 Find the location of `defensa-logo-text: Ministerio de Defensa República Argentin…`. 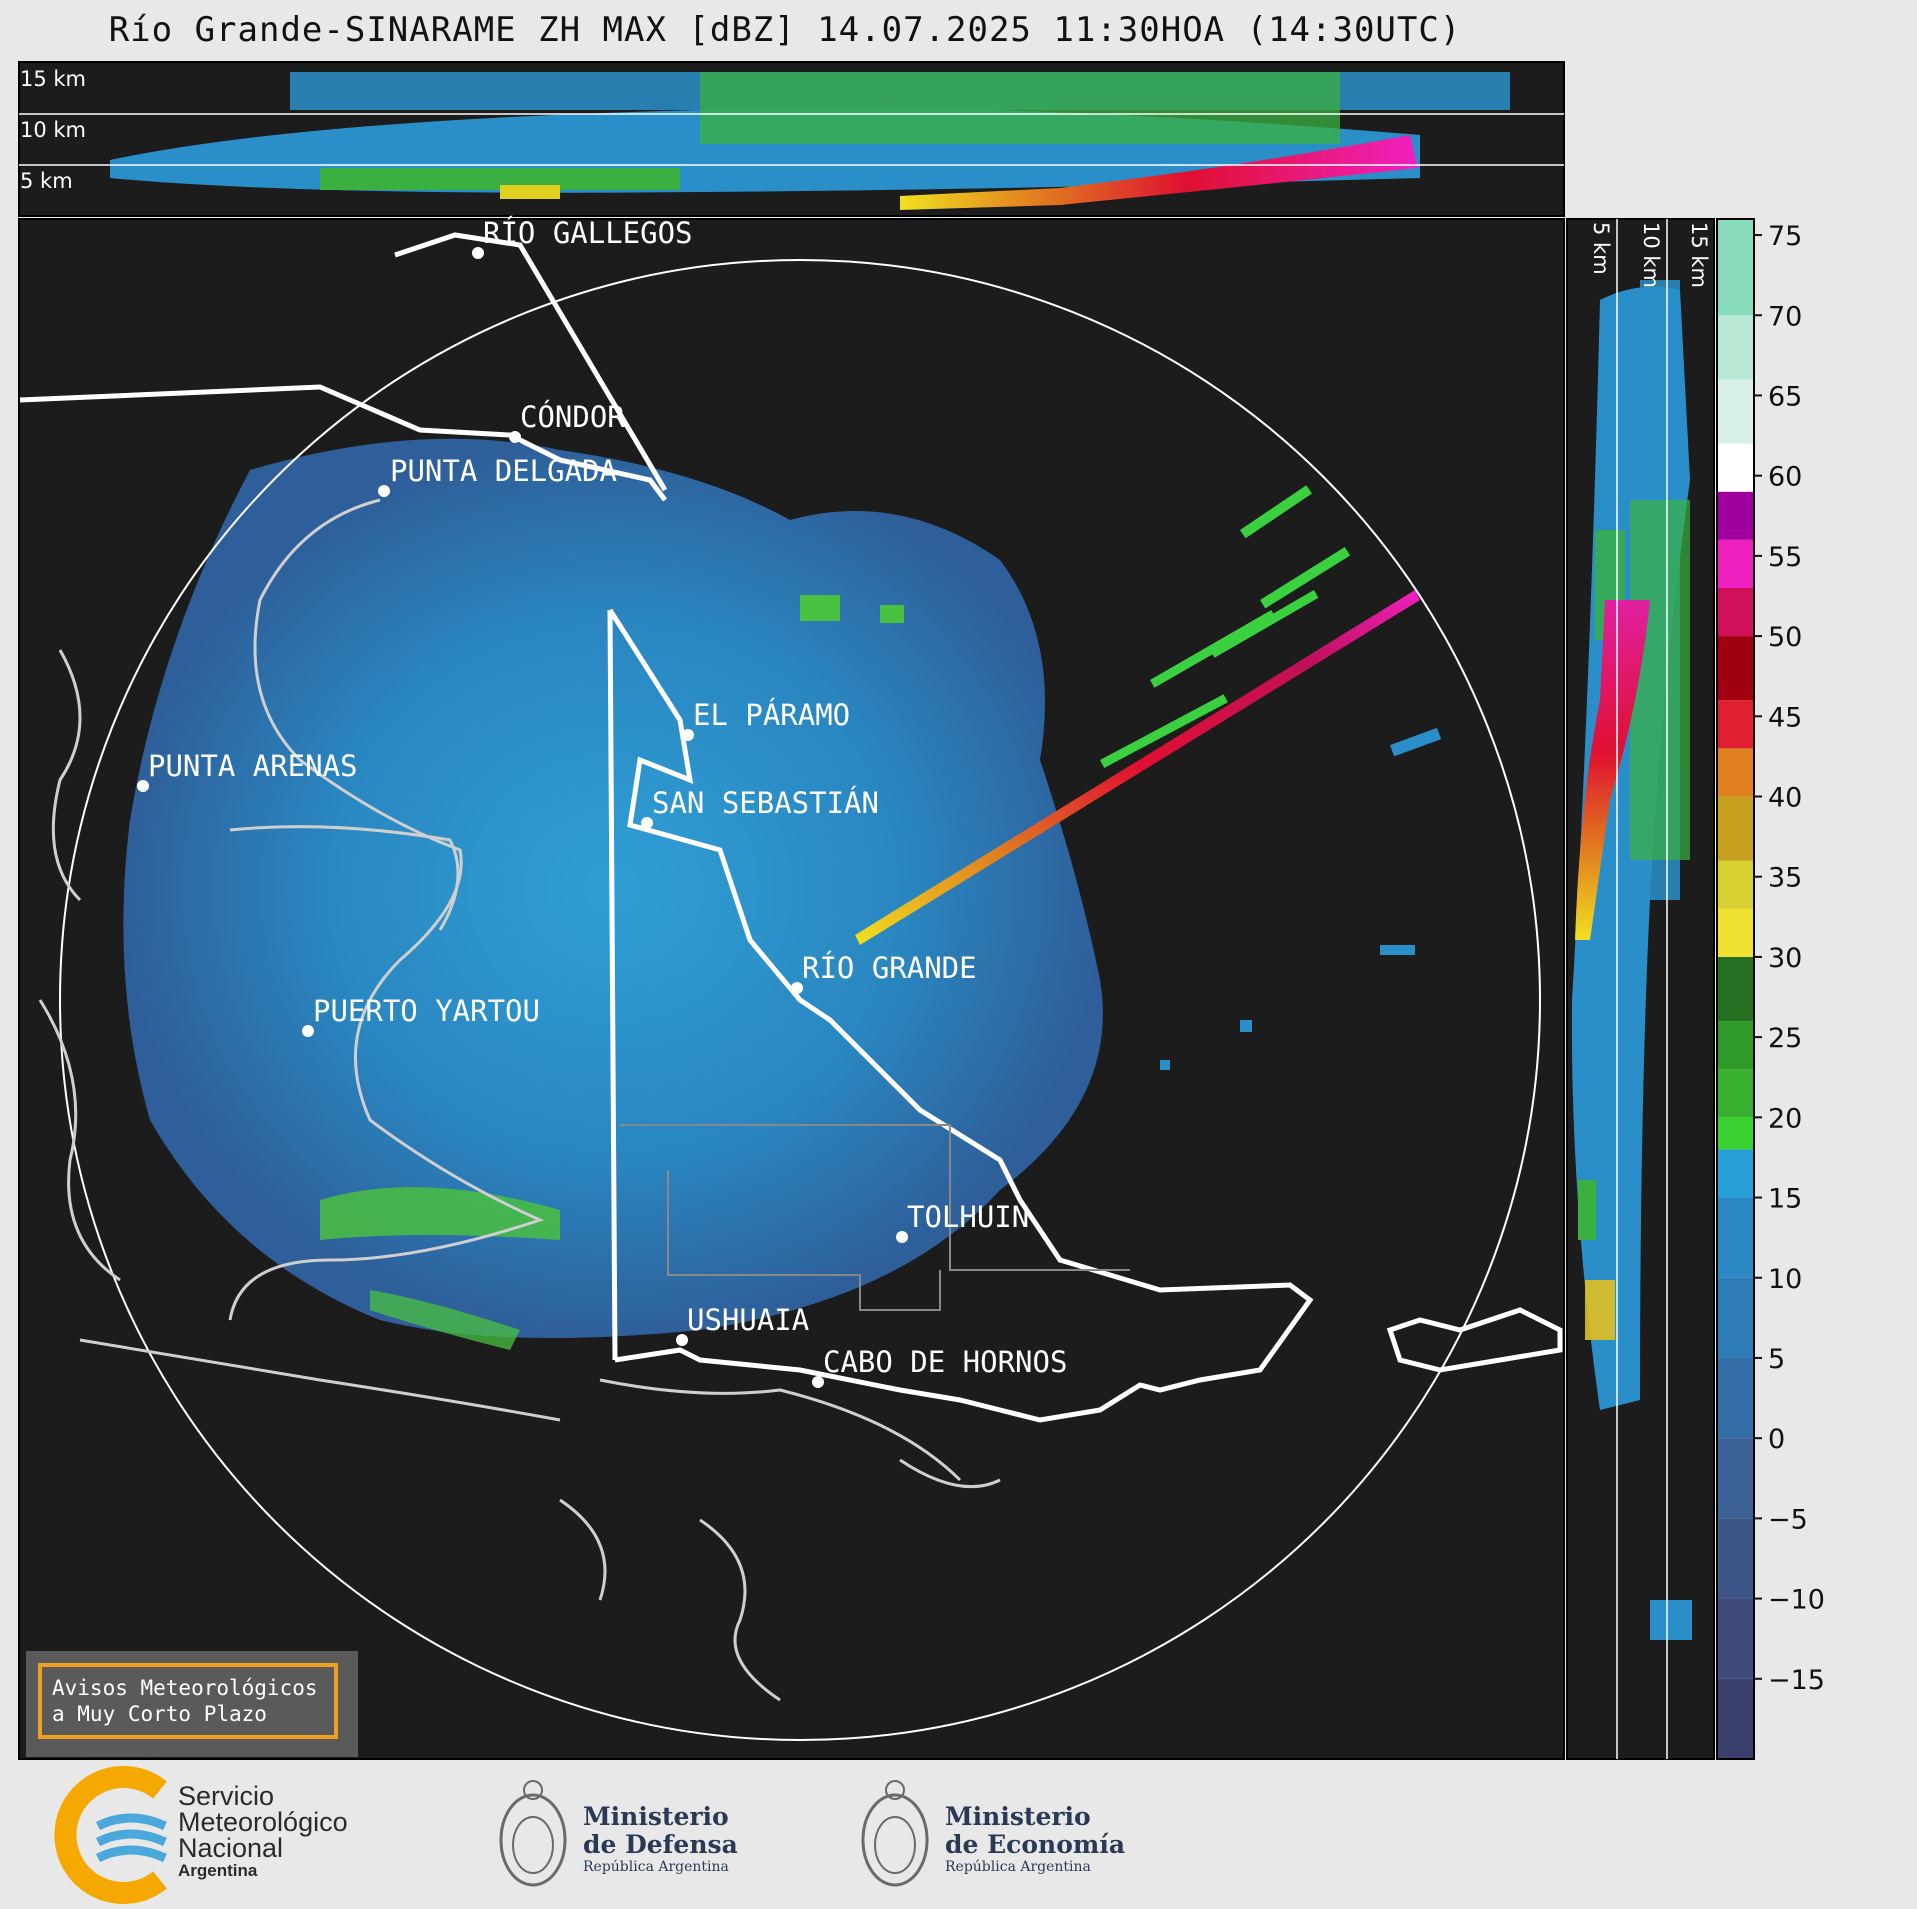

defensa-logo-text: Ministerio de Defensa República Argentin… is located at coordinates (660, 1839).